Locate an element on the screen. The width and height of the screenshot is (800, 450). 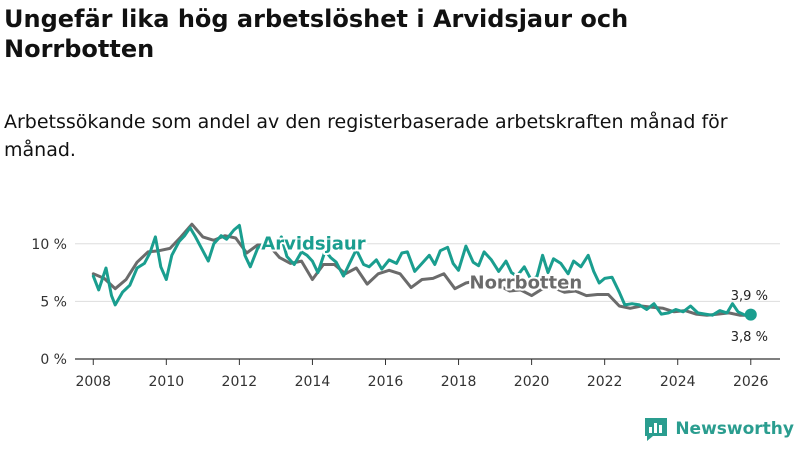
y-tick-label: 5 % is located at coordinates (53, 302).